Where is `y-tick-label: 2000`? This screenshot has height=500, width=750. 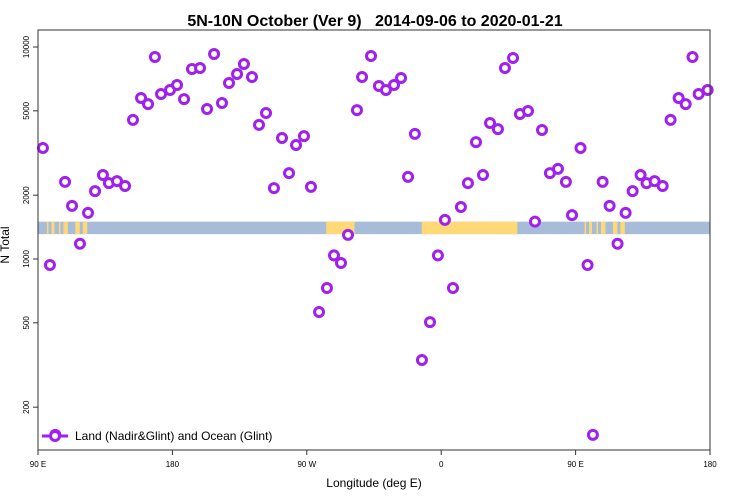 y-tick-label: 2000 is located at coordinates (26, 195).